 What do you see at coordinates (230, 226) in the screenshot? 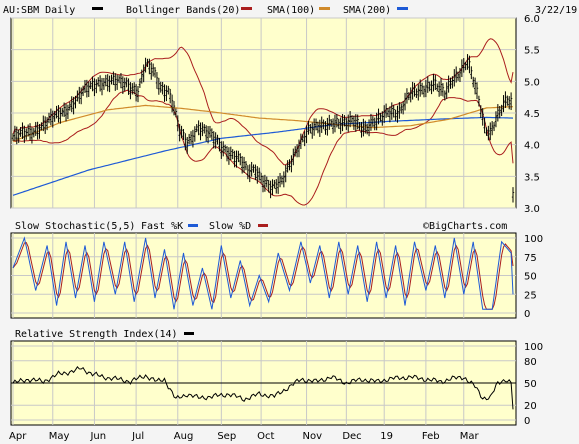
I see `legend-slow-d: Slow %D` at bounding box center [230, 226].